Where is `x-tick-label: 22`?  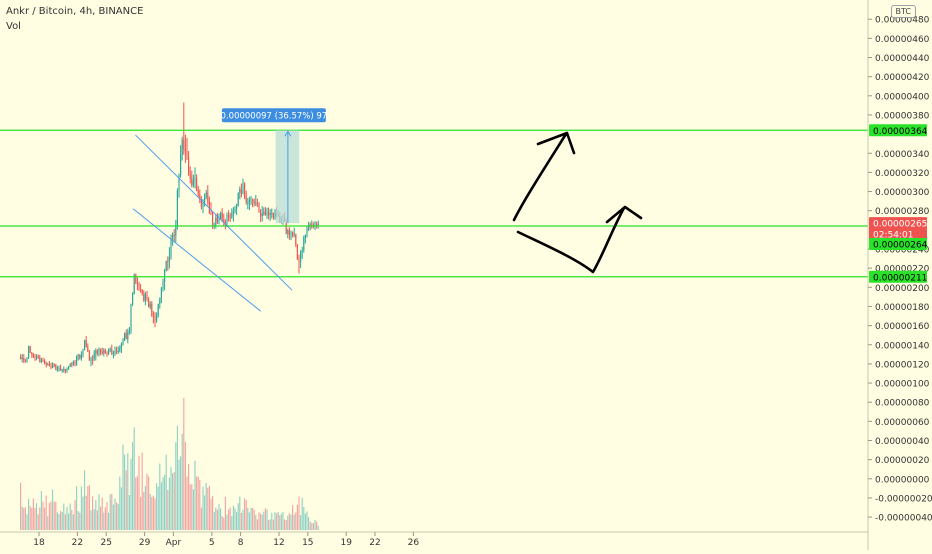 x-tick-label: 22 is located at coordinates (77, 543).